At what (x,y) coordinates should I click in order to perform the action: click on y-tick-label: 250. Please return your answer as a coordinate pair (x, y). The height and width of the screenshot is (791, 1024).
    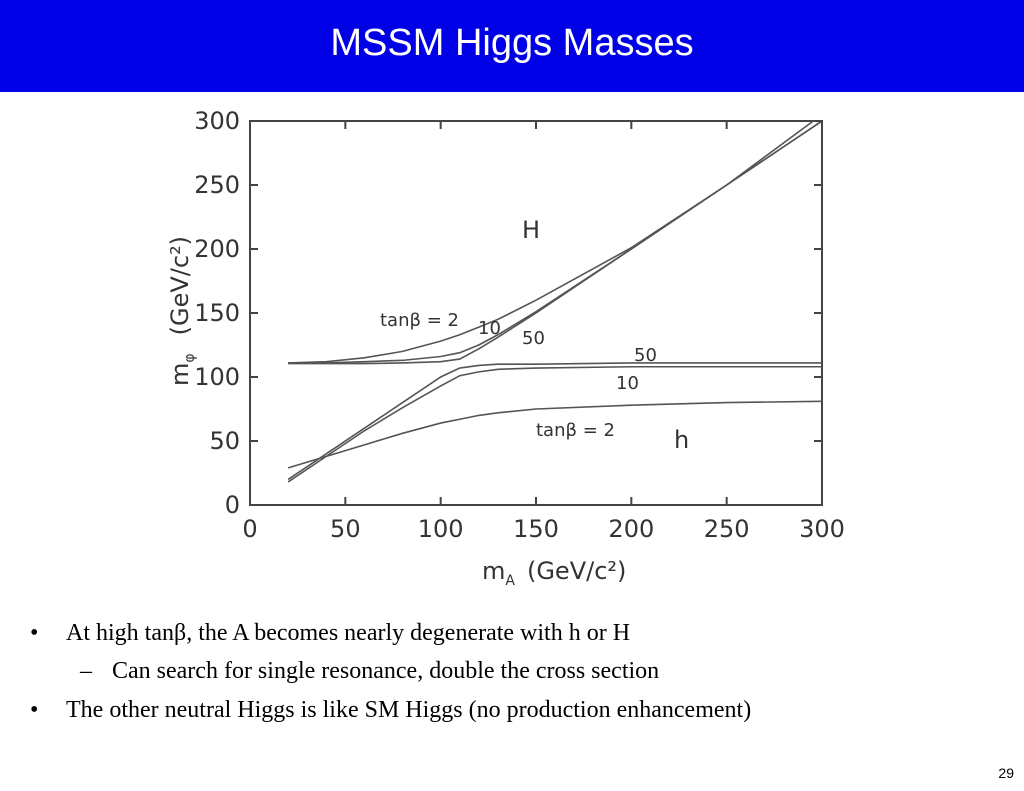
    Looking at the image, I should click on (217, 185).